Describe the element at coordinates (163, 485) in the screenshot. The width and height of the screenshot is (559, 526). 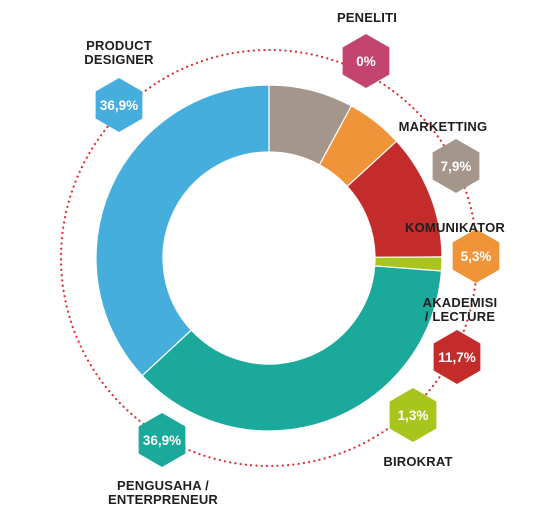
I see `category-label-line: PENGUSAHA /` at that location.